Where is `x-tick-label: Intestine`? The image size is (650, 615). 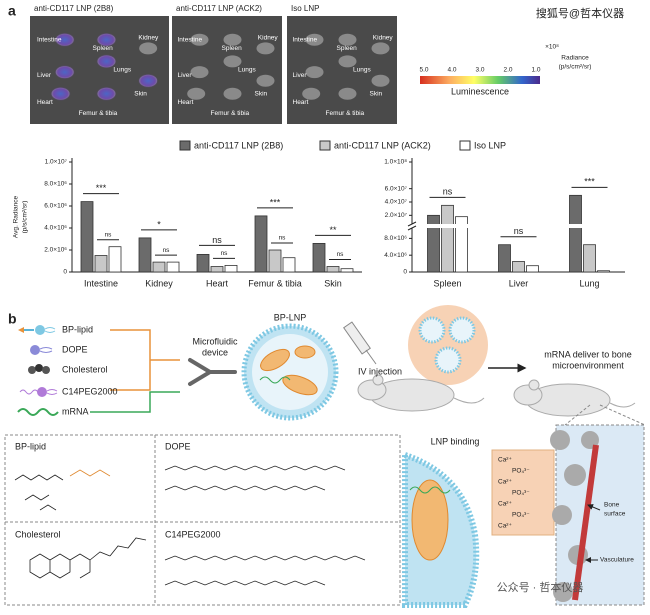
x-tick-label: Intestine is located at coordinates (101, 283).